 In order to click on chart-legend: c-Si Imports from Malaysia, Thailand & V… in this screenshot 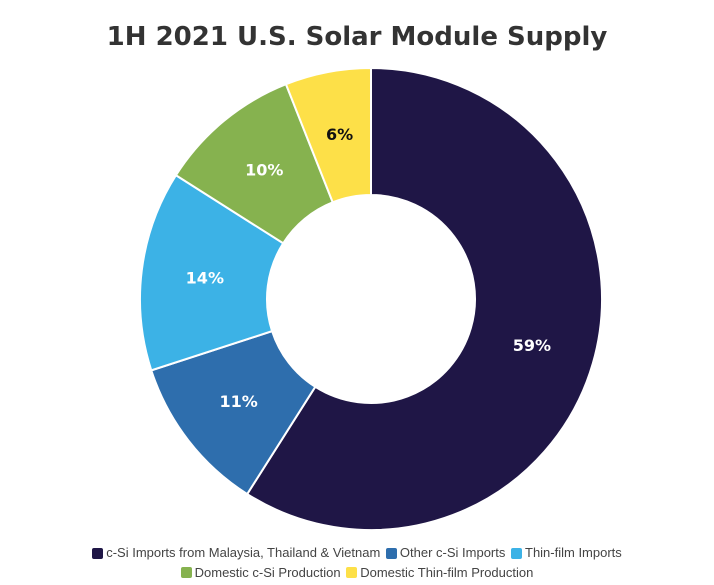, I will do `click(357, 563)`.